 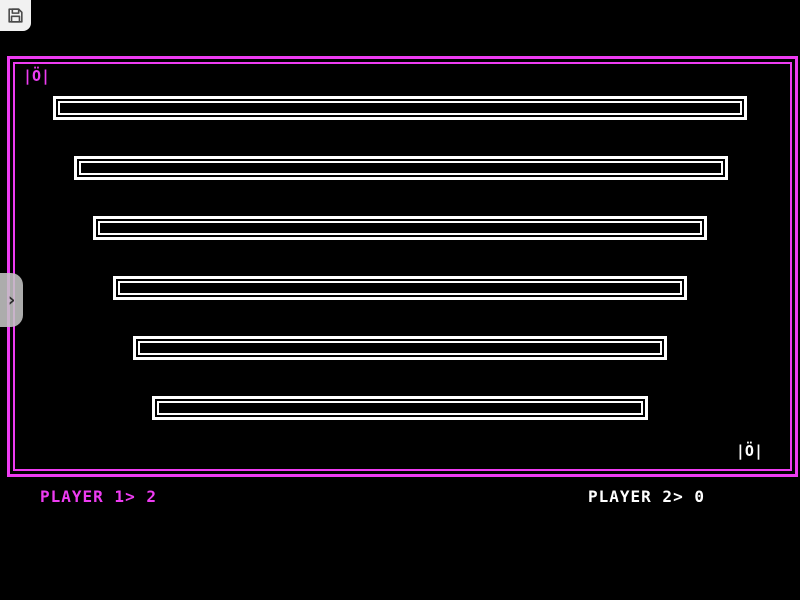 I want to click on chevron-right-icon: ›, so click(x=11, y=299).